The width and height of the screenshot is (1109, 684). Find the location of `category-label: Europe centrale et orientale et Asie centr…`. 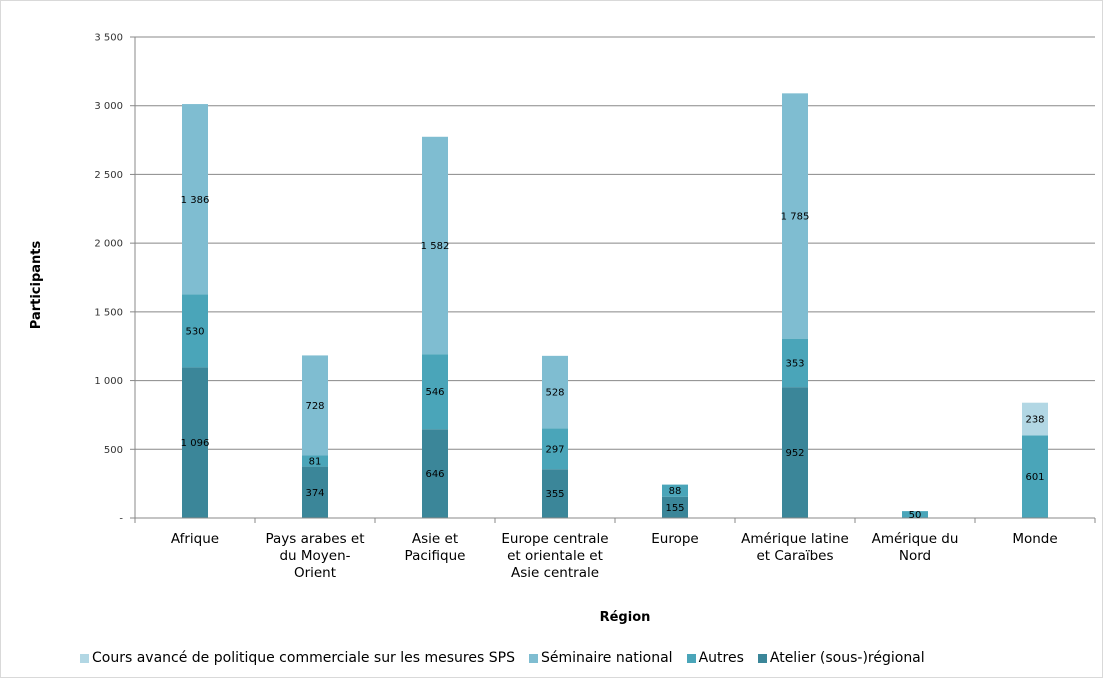

category-label: Europe centrale et orientale et Asie centr… is located at coordinates (554, 556).